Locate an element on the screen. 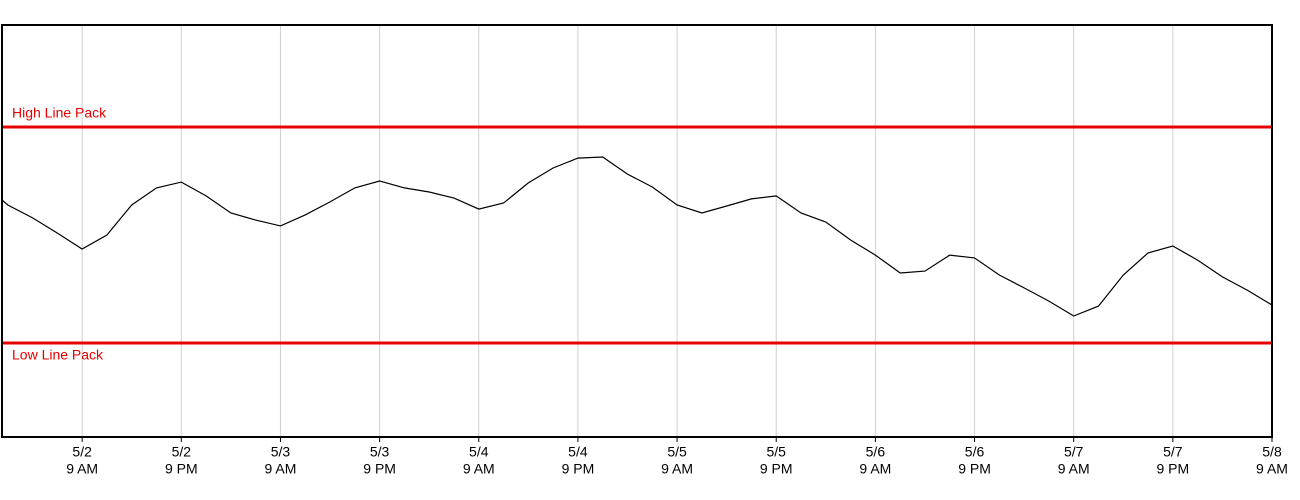 This screenshot has height=500, width=1300. reference-label: High Line Pack is located at coordinates (59, 113).